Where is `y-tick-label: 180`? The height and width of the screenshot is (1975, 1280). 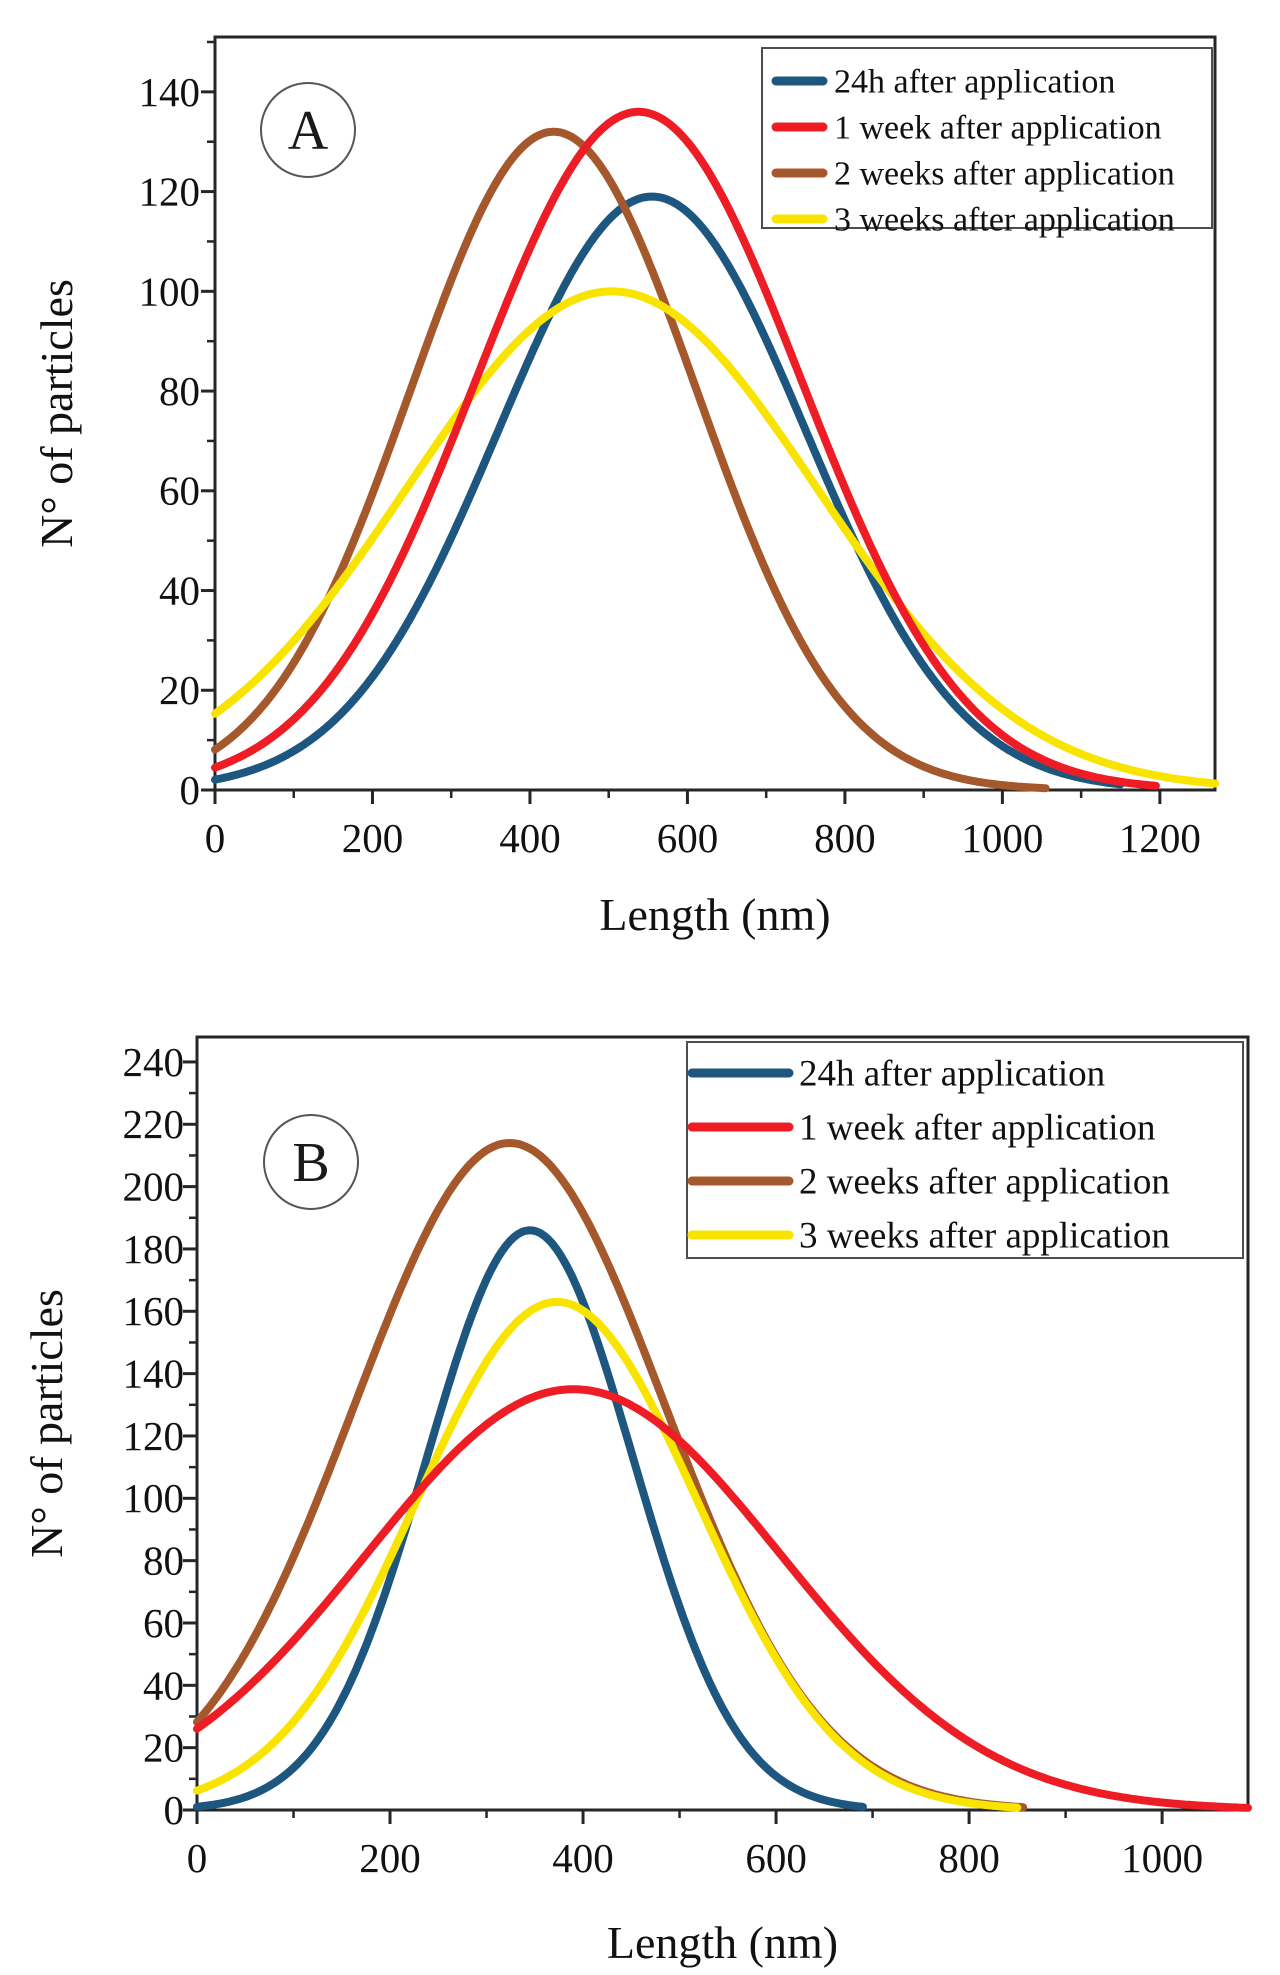
y-tick-label: 180 is located at coordinates (154, 1249).